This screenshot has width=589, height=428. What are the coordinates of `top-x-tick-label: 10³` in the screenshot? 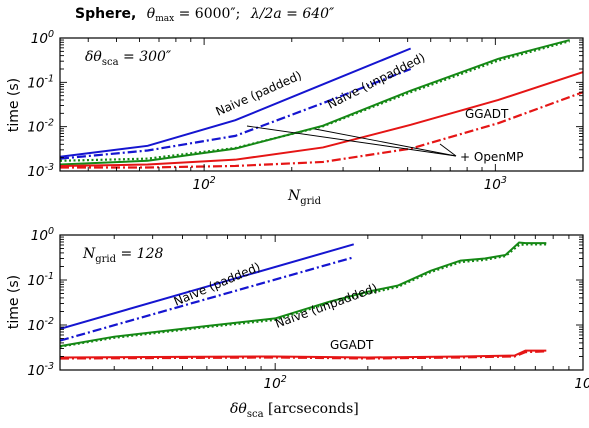 It's located at (495, 184).